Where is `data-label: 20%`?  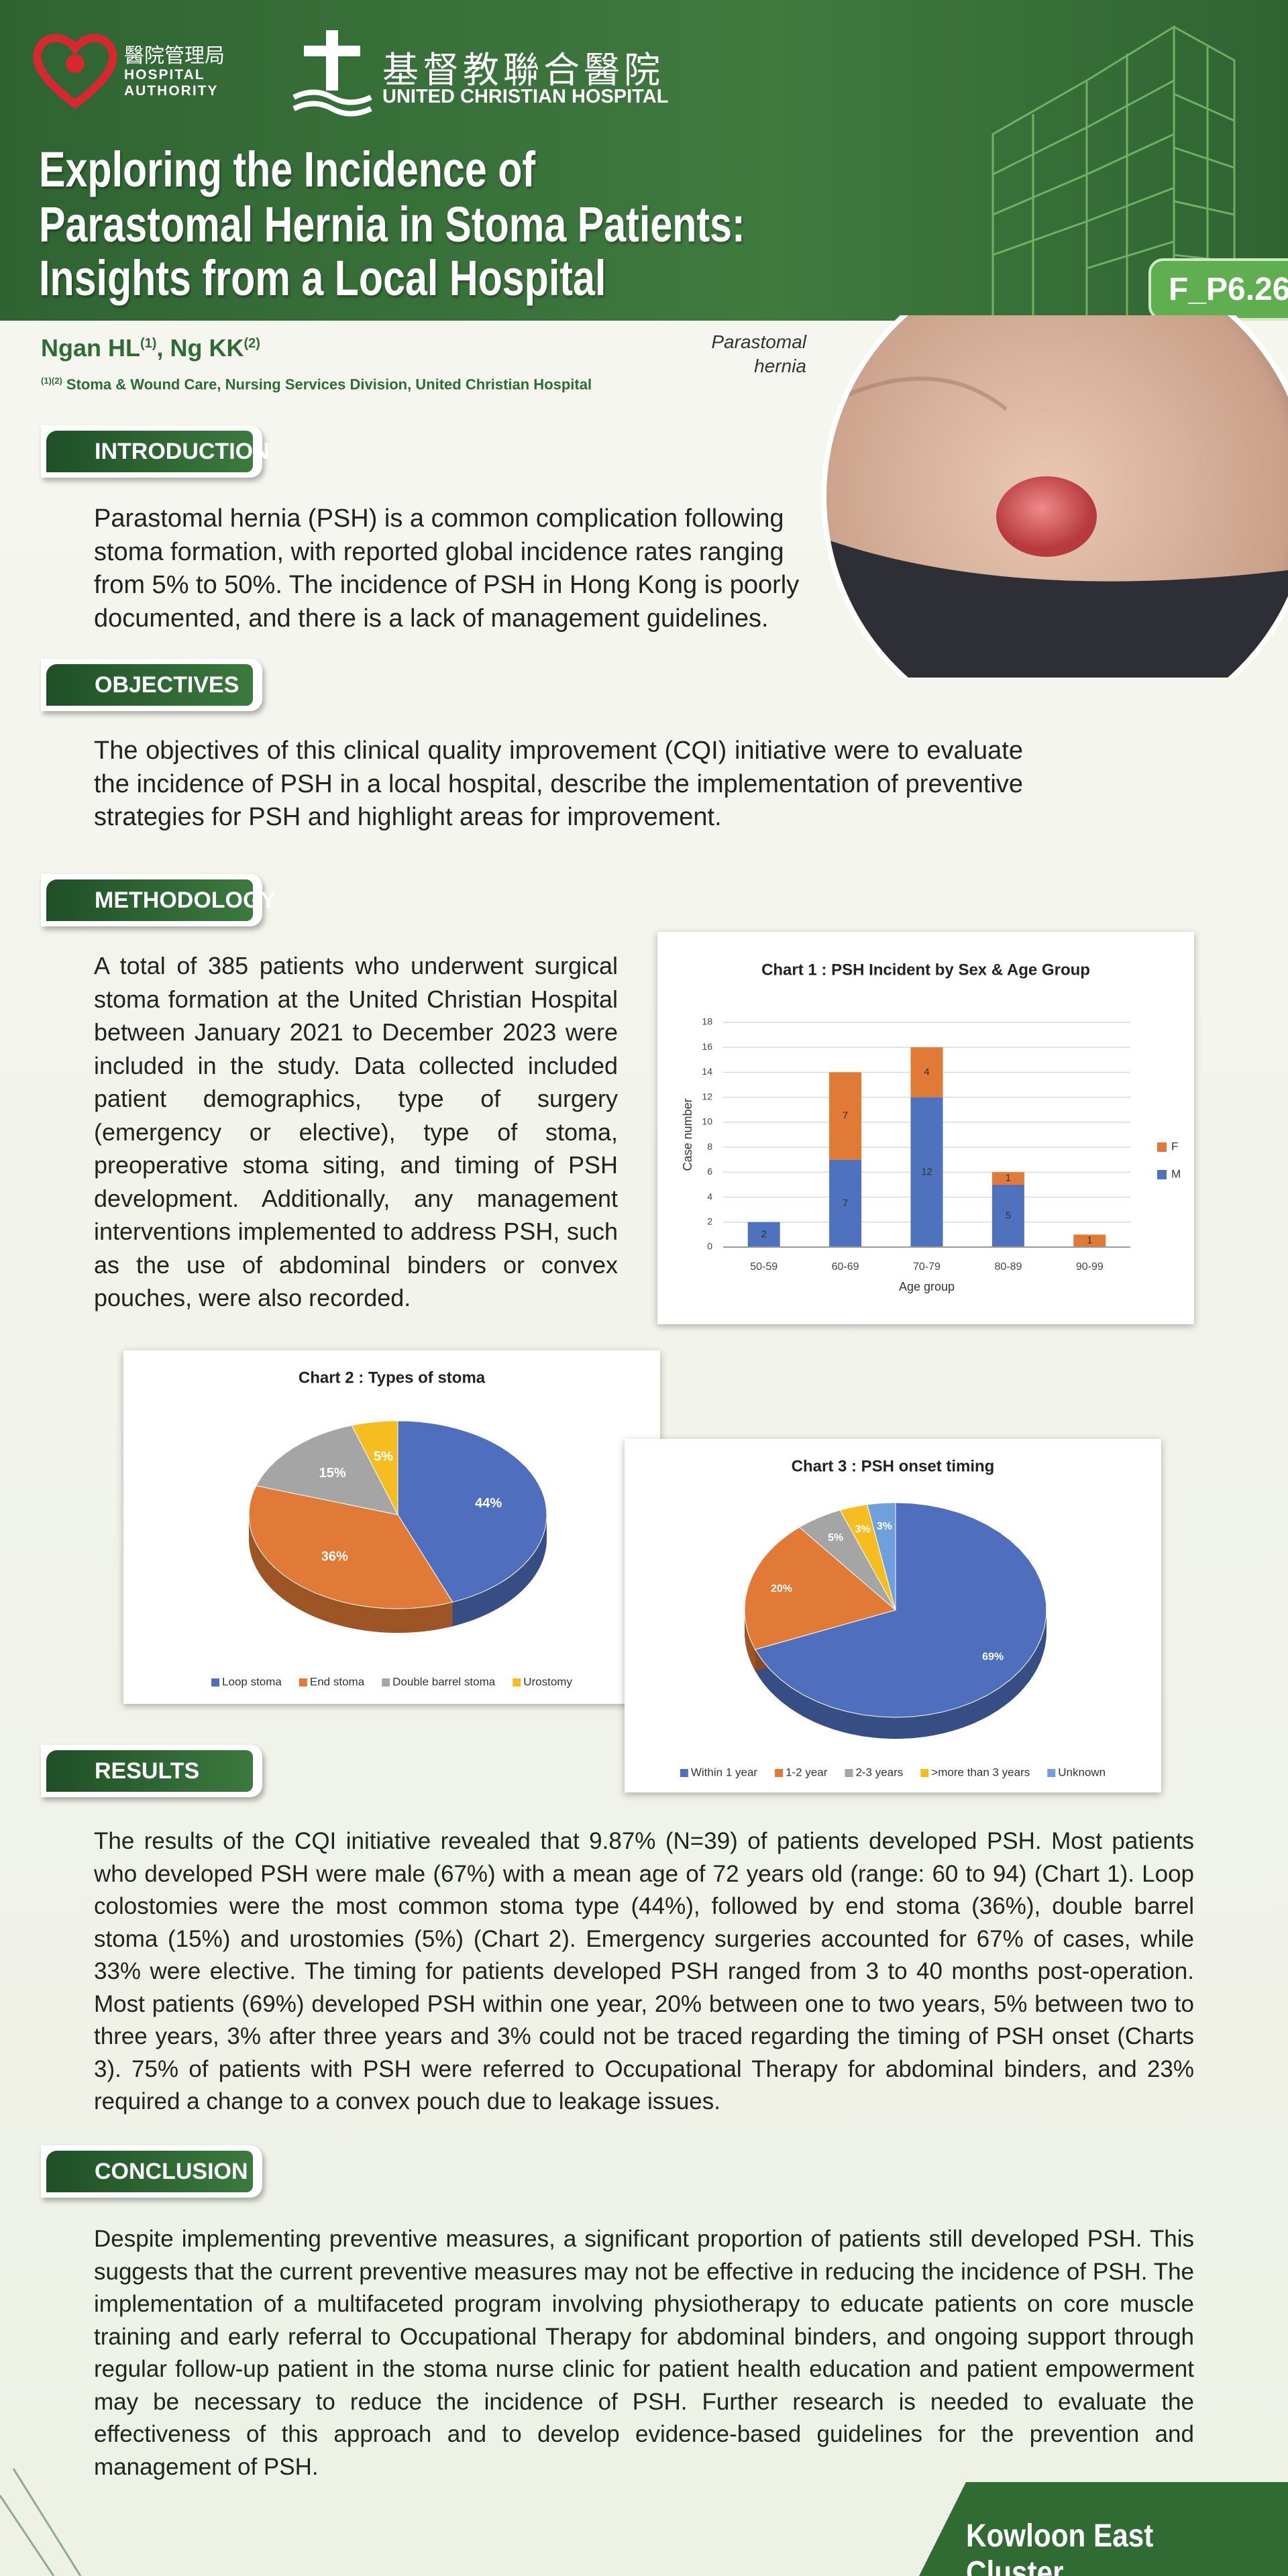 data-label: 20% is located at coordinates (781, 1589).